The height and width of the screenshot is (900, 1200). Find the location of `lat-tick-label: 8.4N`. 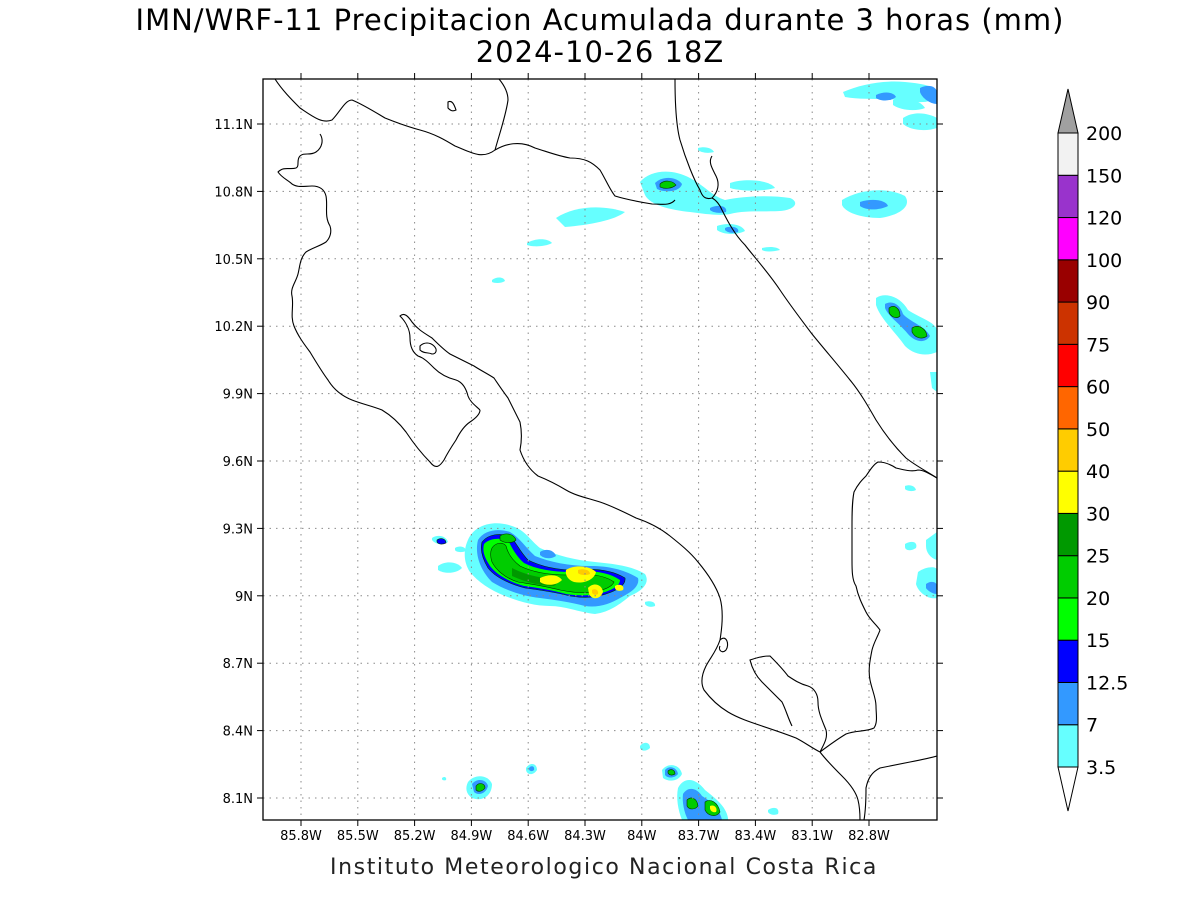

lat-tick-label: 8.4N is located at coordinates (238, 732).